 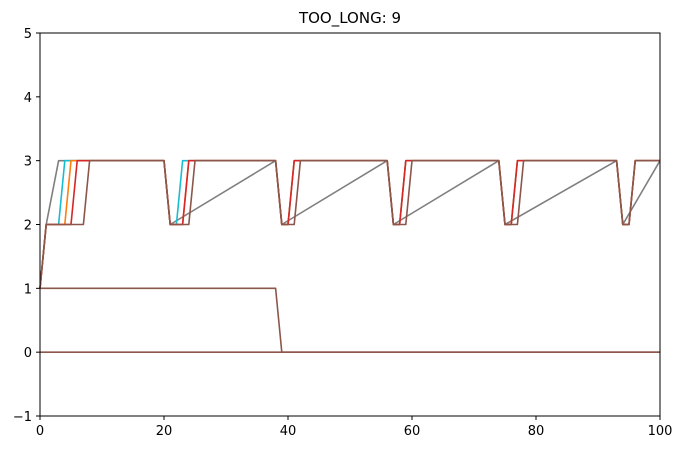 I want to click on x-tick-label: 60, so click(x=412, y=431).